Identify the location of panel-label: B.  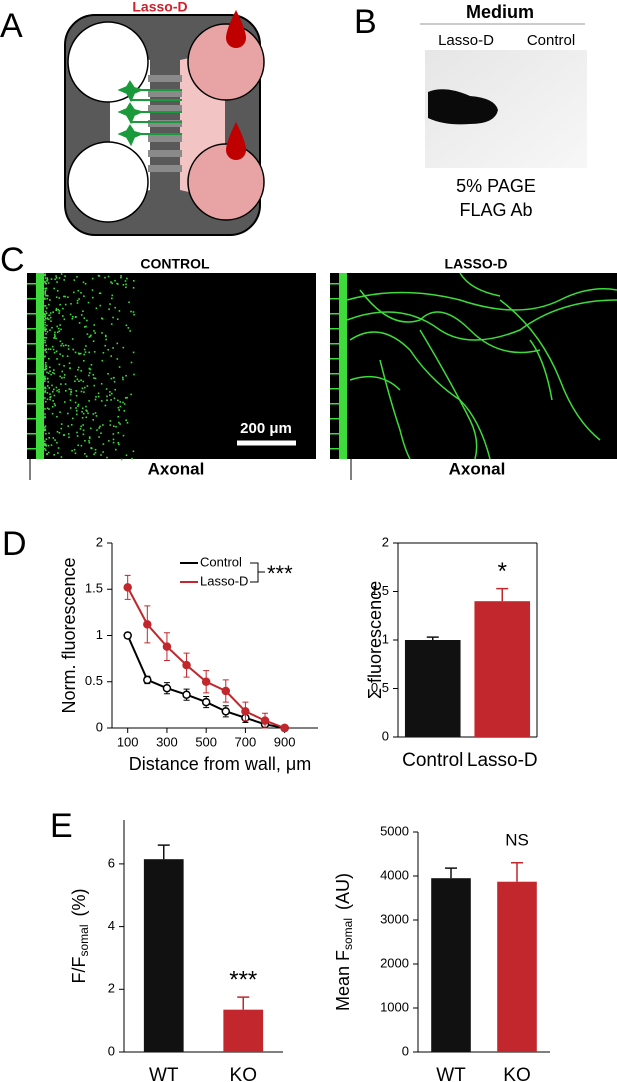
(365, 22).